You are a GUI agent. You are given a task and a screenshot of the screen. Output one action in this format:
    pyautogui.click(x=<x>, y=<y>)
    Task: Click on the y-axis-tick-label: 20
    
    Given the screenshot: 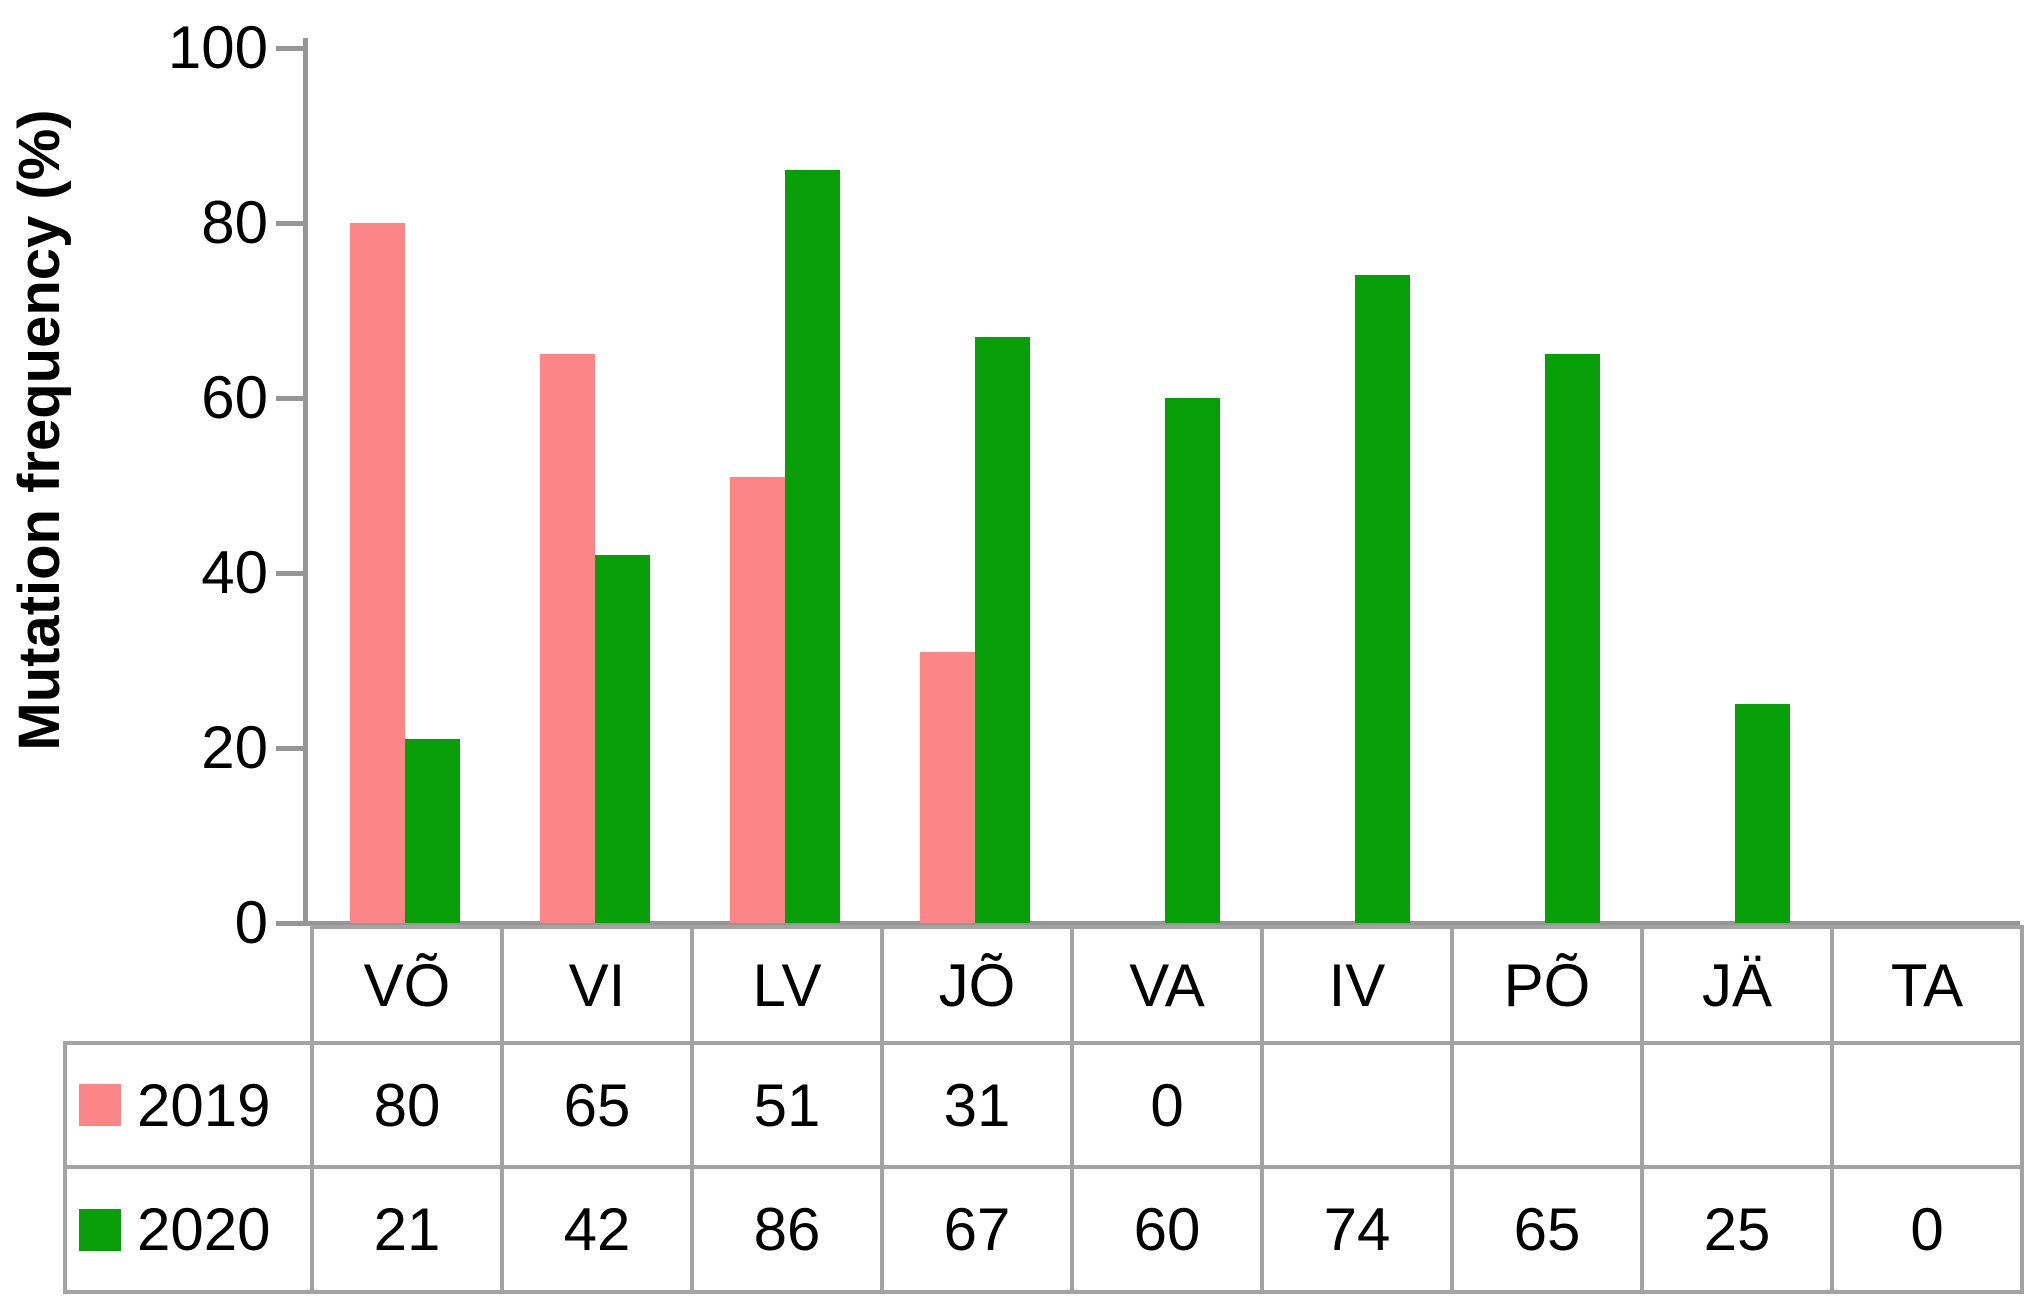 What is the action you would take?
    pyautogui.click(x=234, y=747)
    